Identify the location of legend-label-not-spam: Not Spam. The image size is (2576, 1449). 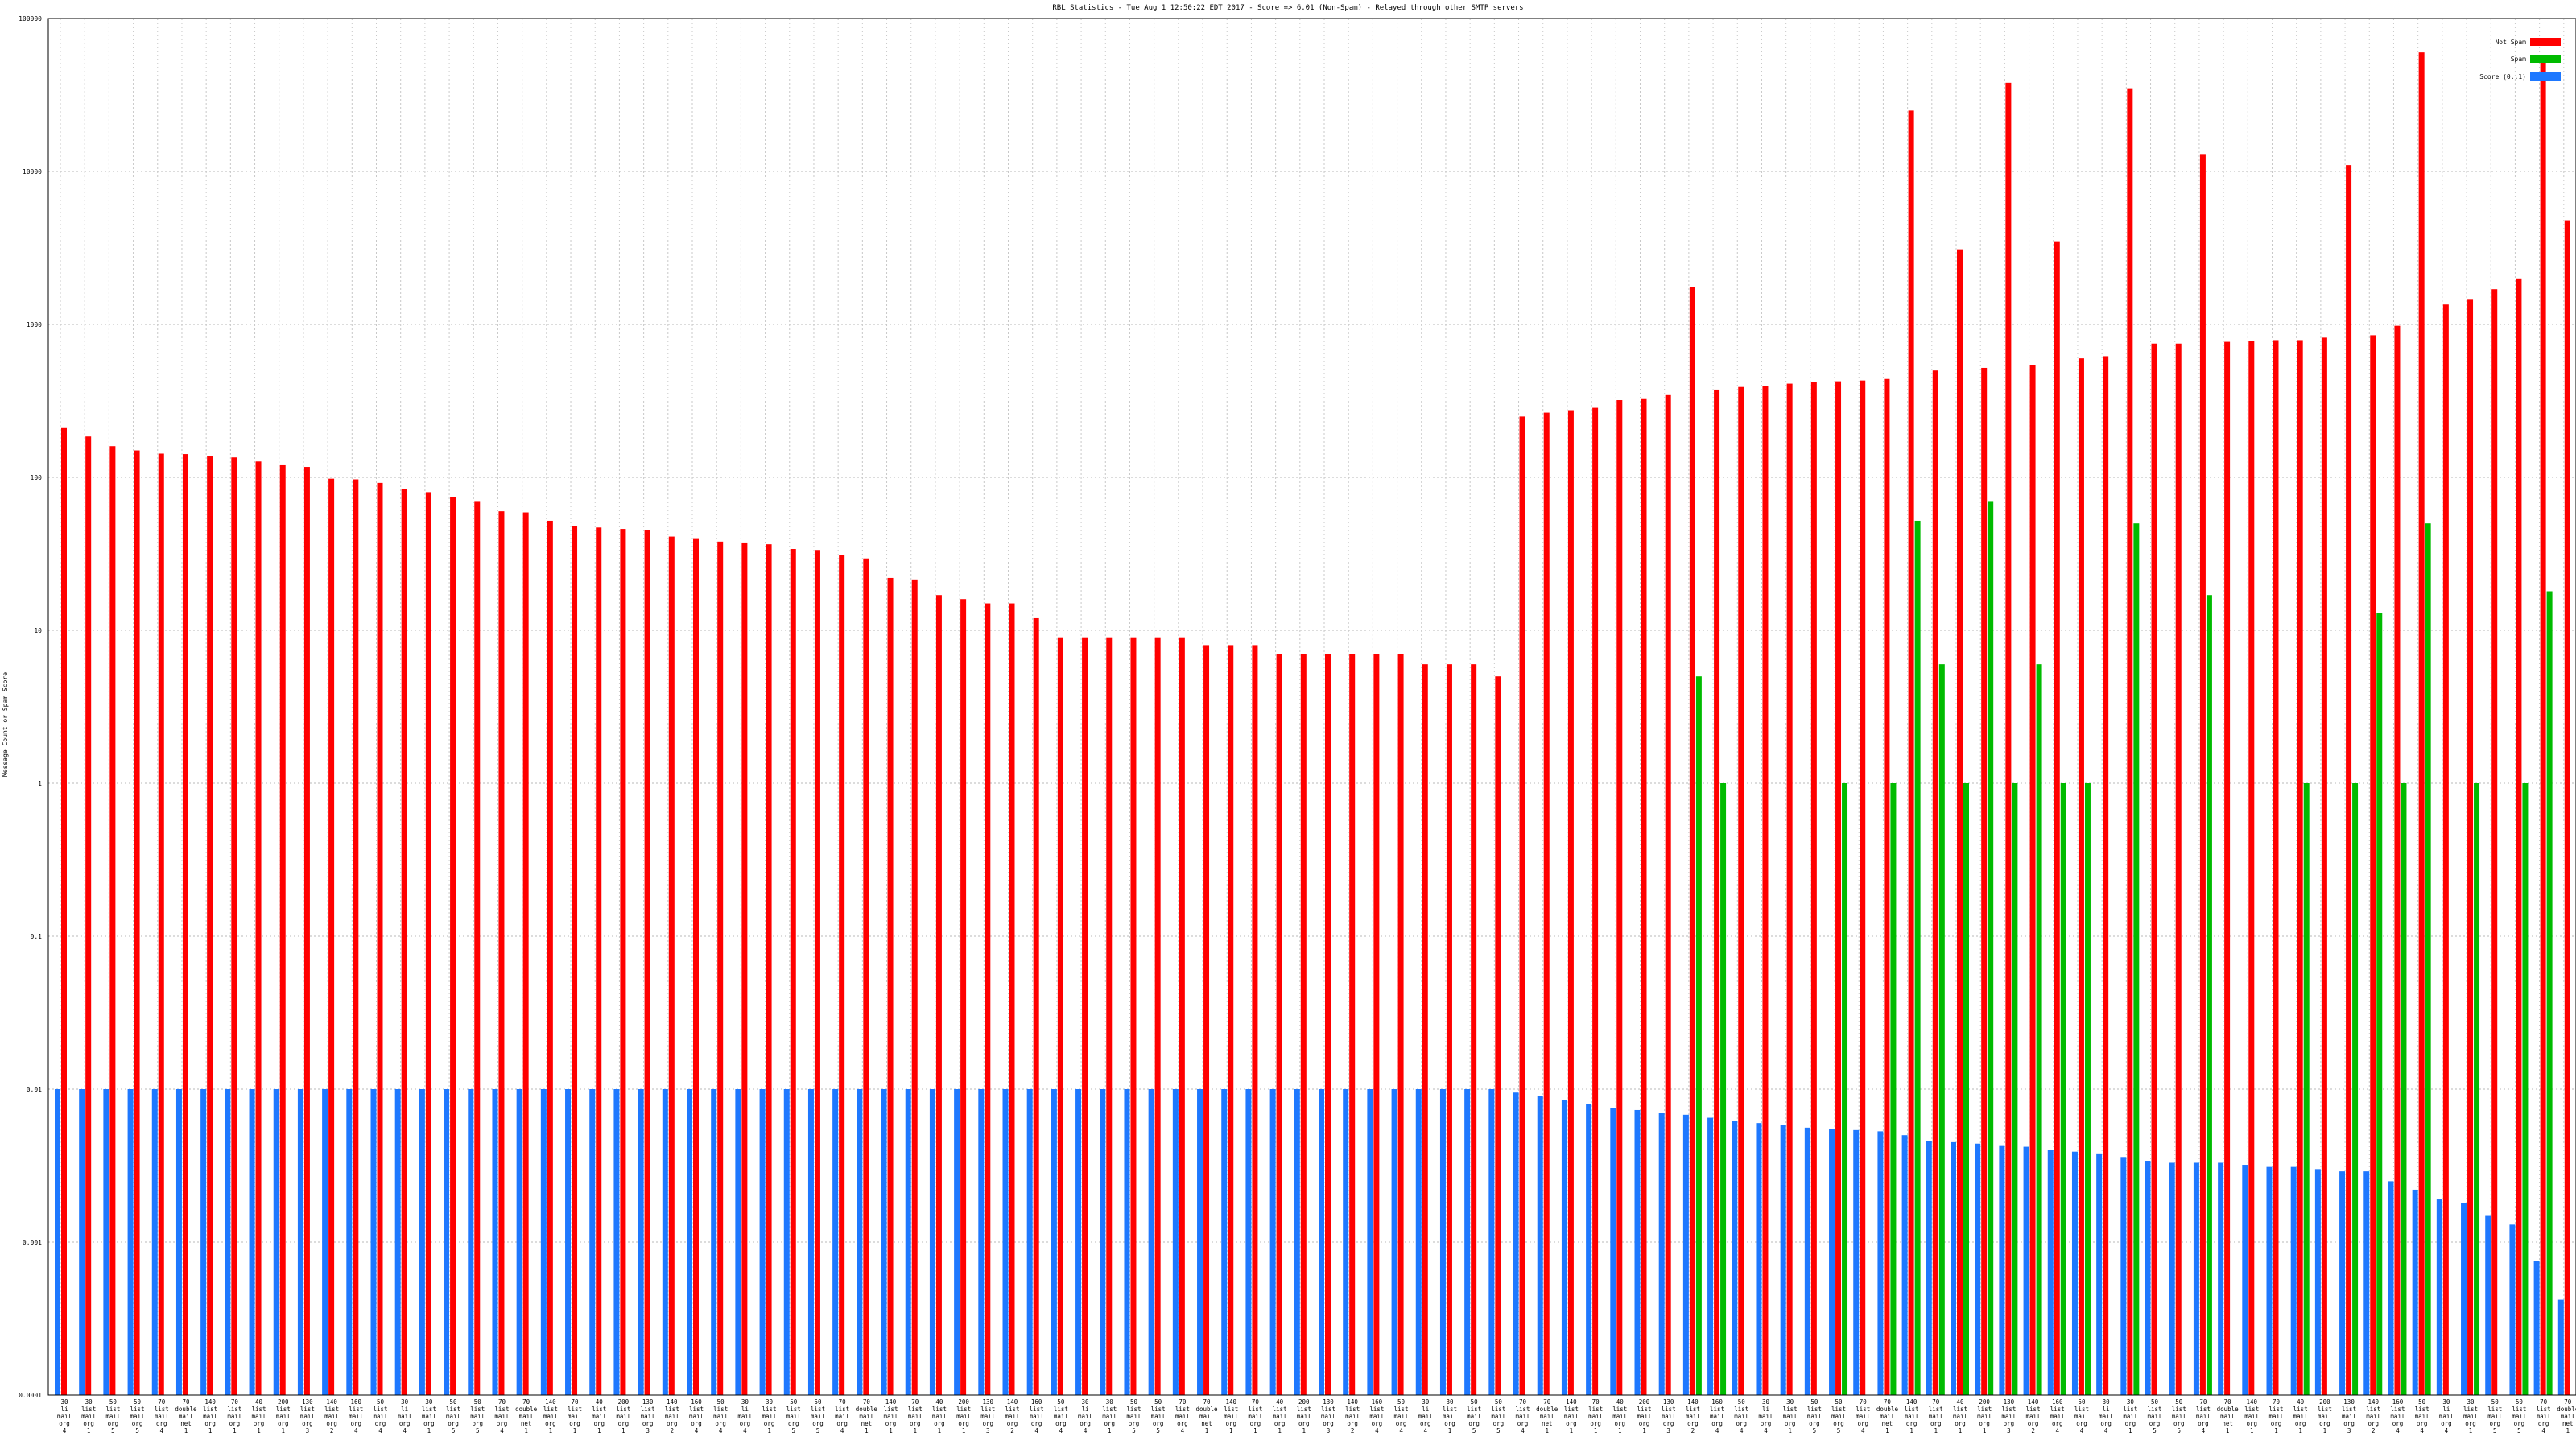
(2510, 42).